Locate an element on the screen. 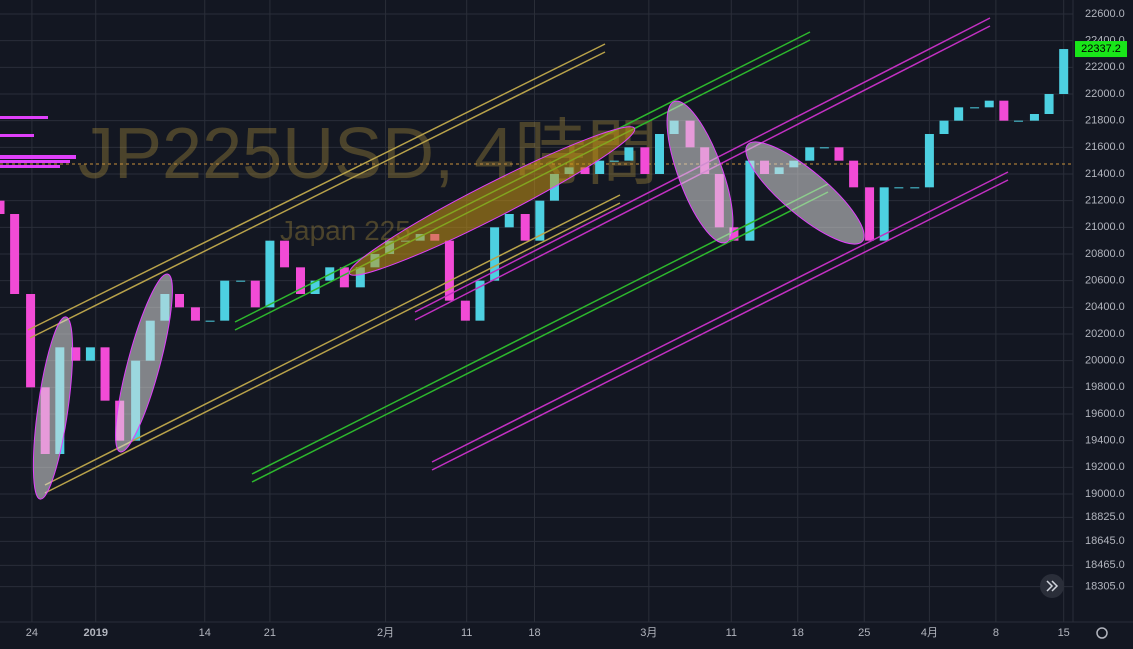 The height and width of the screenshot is (649, 1133). x-tick-label: 8 is located at coordinates (996, 633).